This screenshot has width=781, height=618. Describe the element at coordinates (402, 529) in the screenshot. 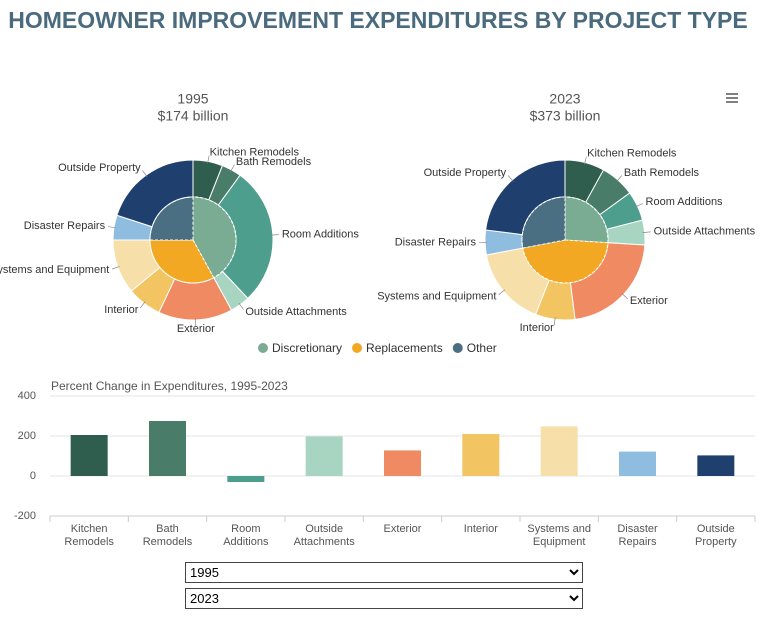

I see `x-tick-label: Exterior` at that location.